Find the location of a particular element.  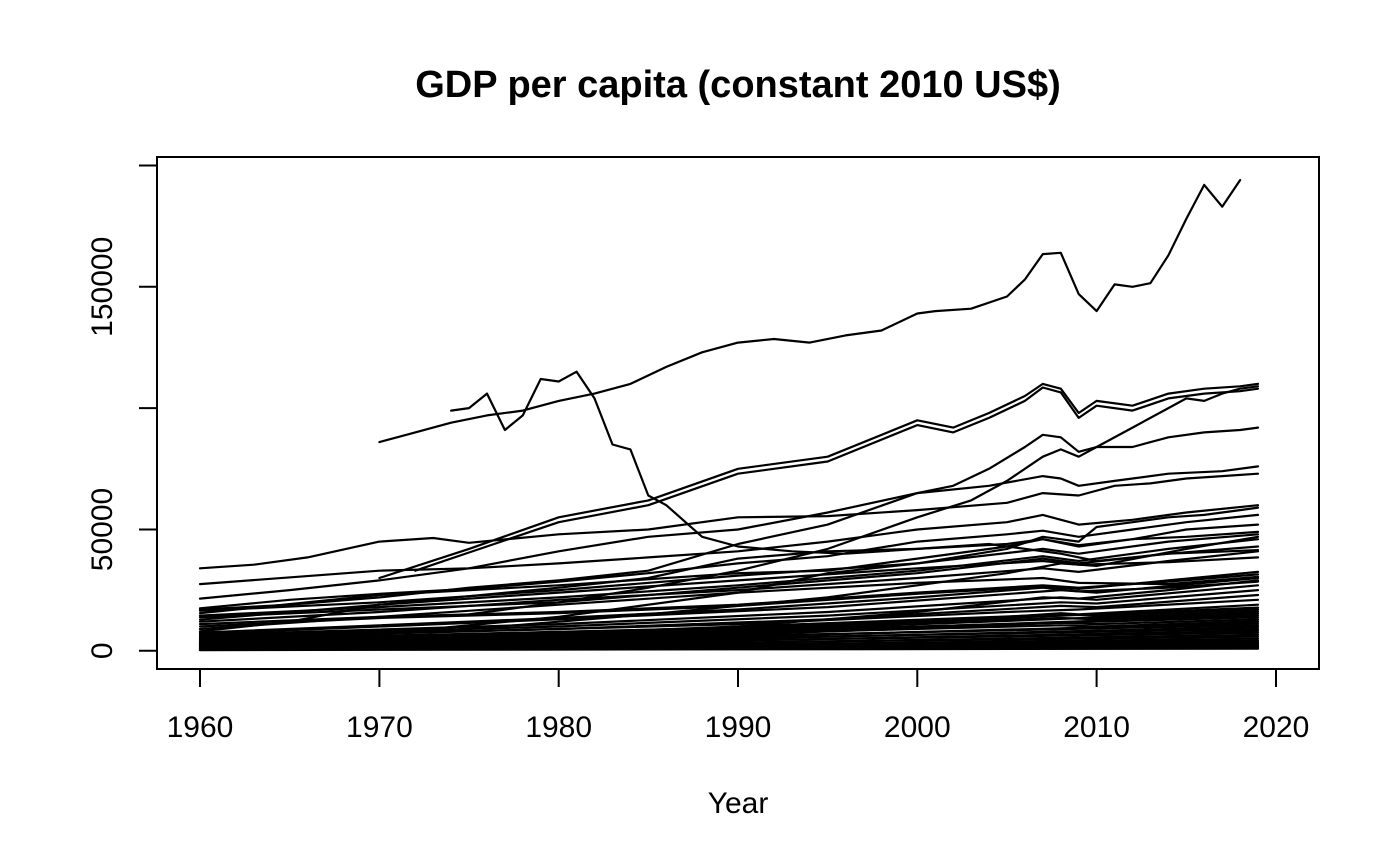

x-axis-ticks: 1960 1970 1980 1990 2000 2010 2020 is located at coordinates (738, 706).